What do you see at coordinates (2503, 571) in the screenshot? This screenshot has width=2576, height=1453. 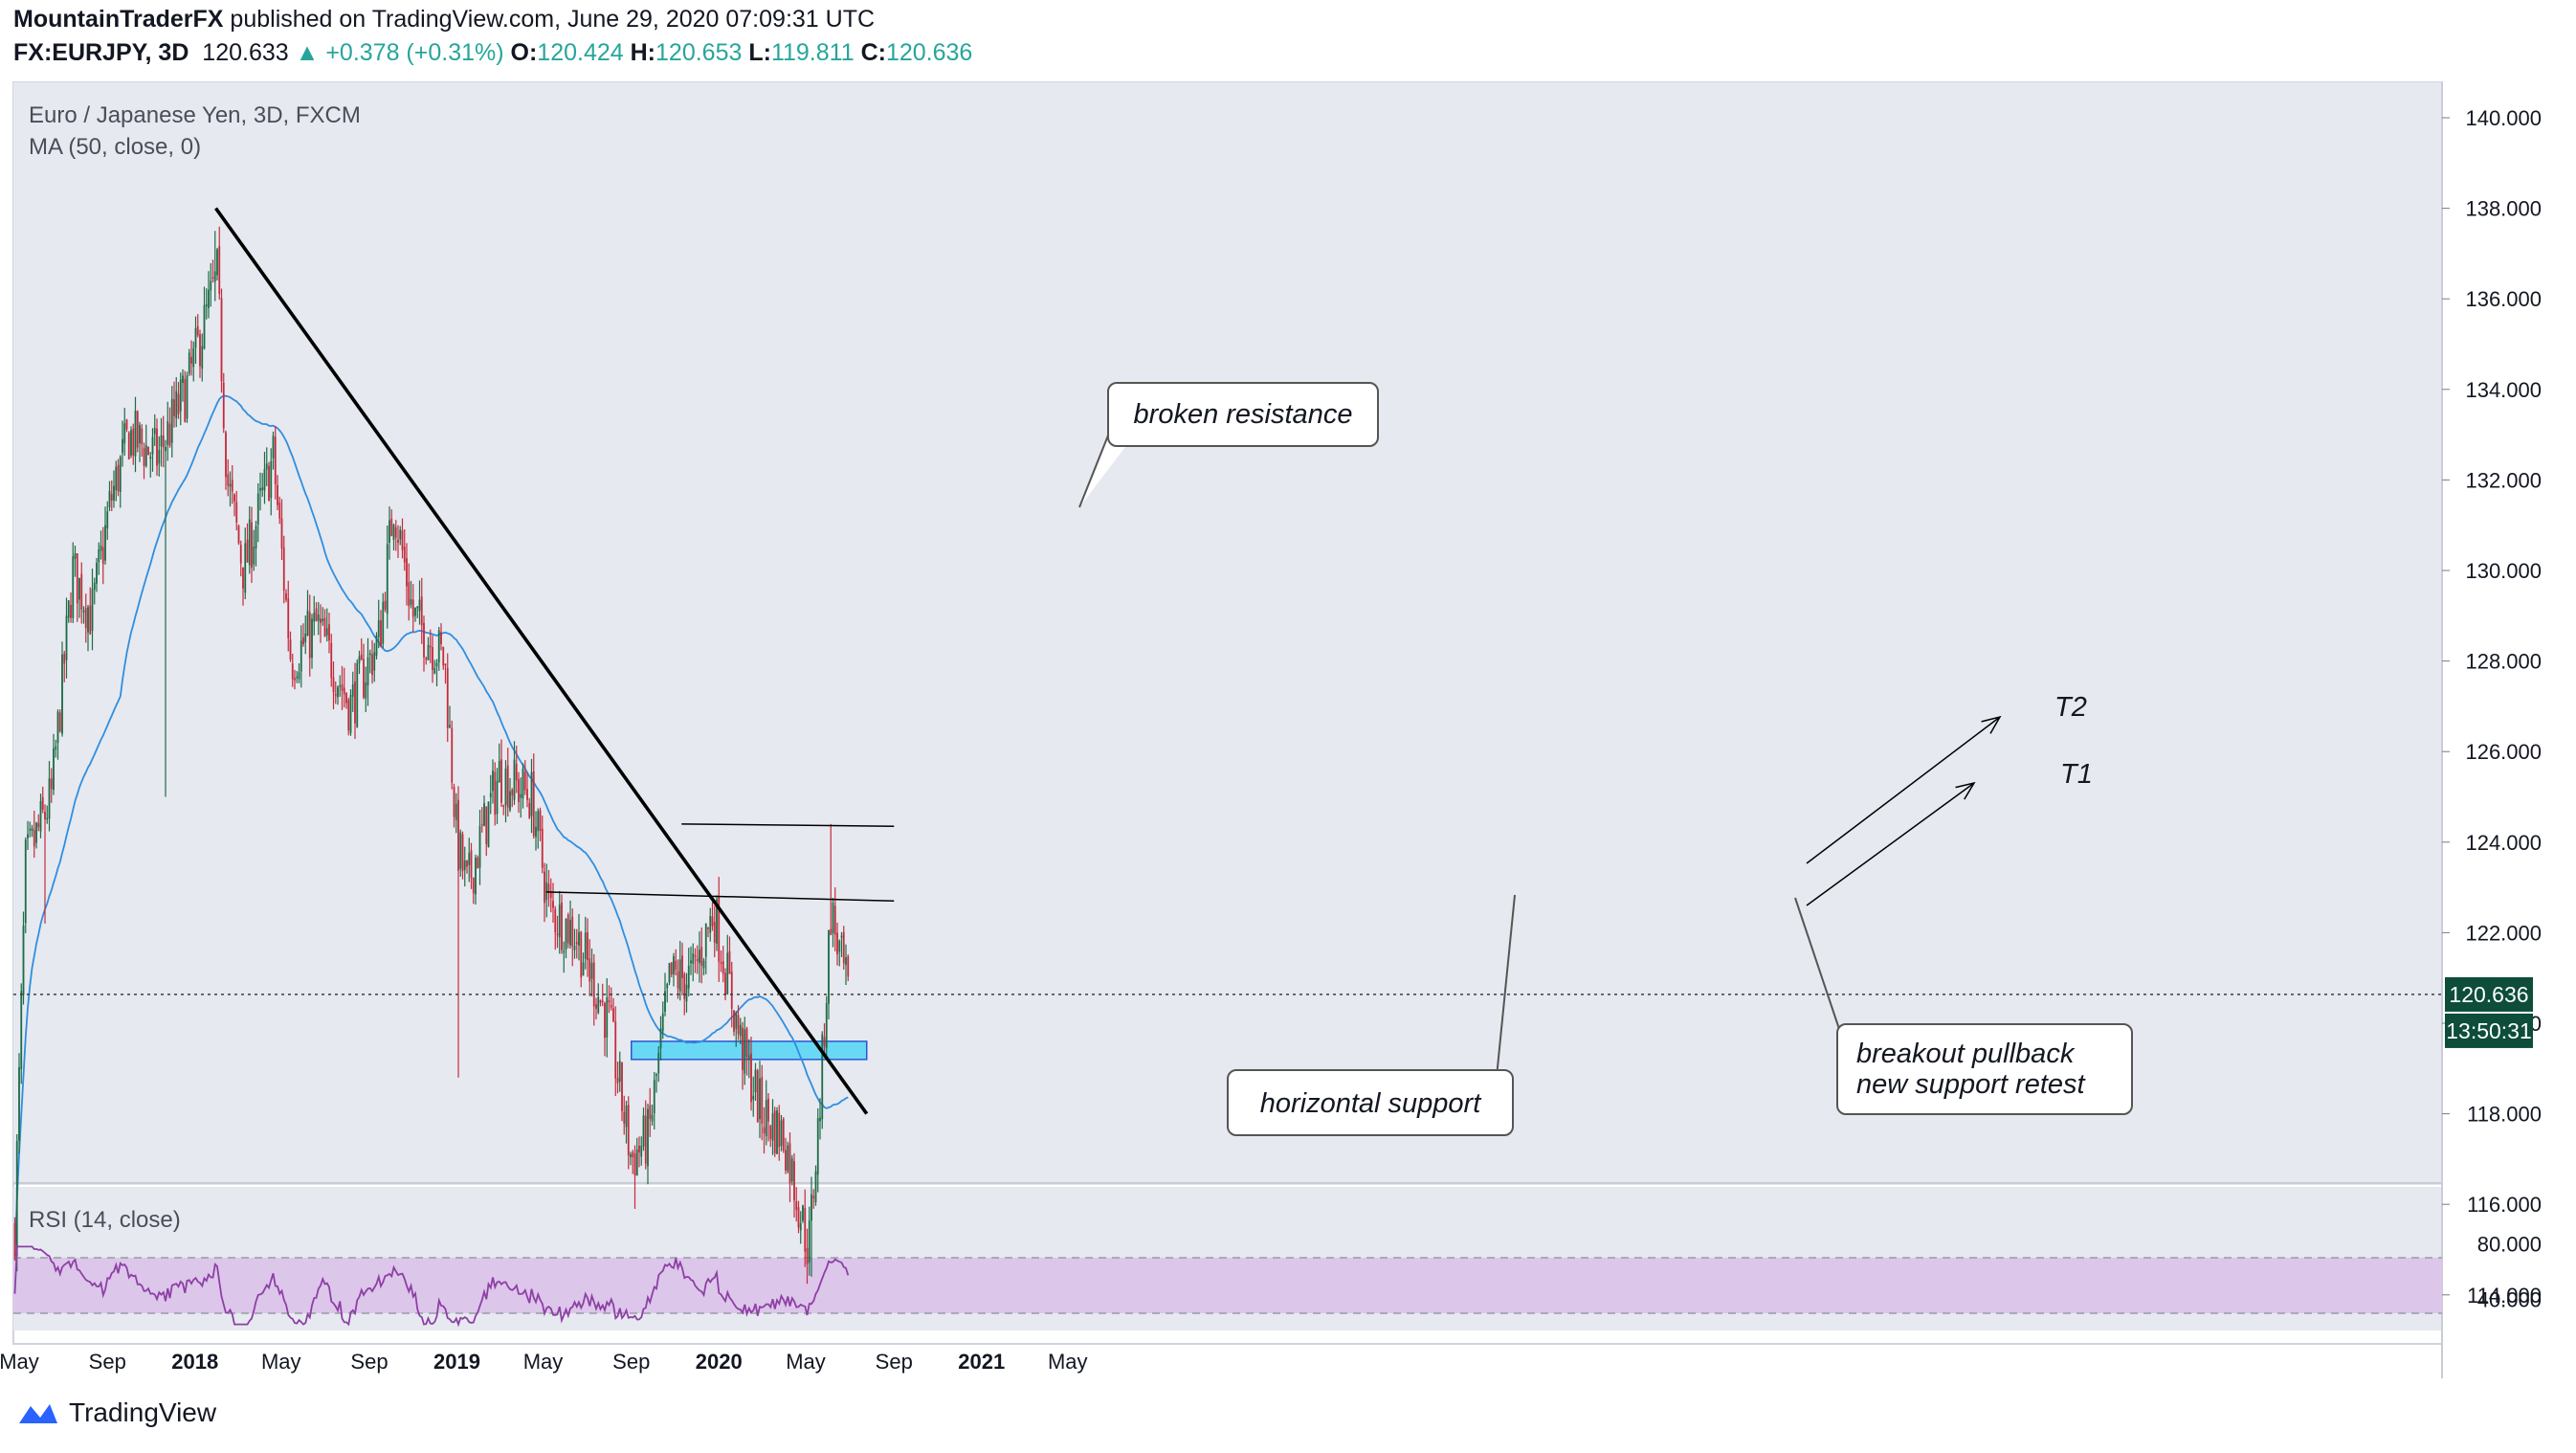 I see `price-tick-label: 130.000` at bounding box center [2503, 571].